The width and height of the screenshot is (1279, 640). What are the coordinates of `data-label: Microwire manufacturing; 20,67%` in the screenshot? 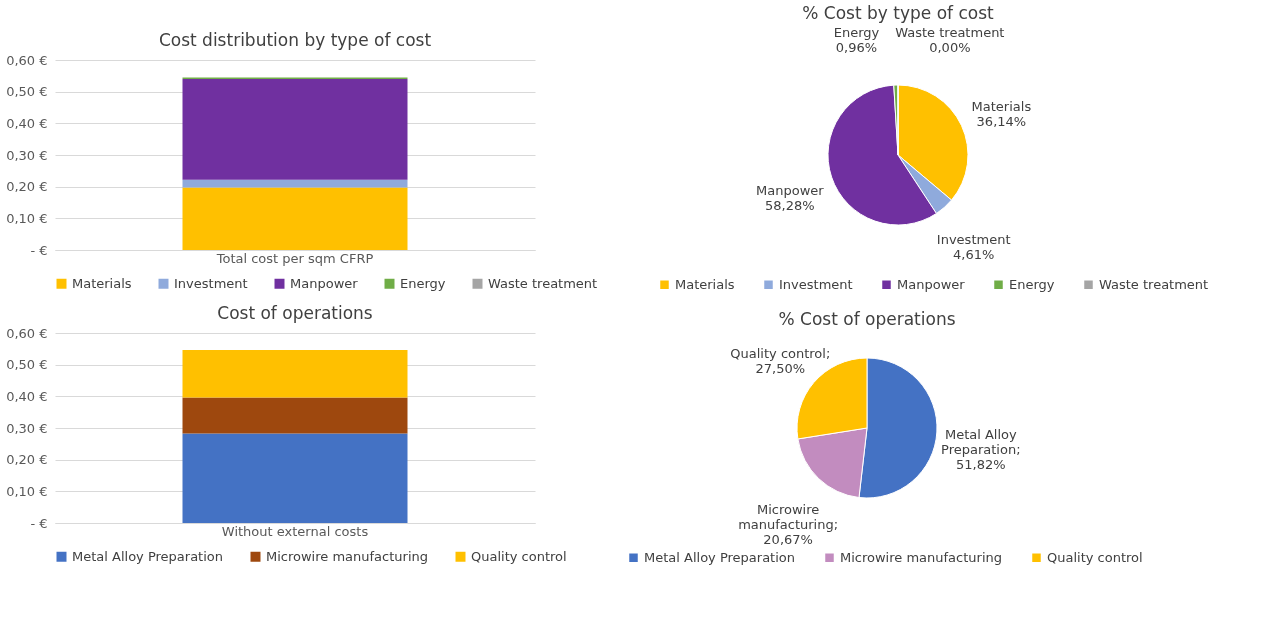 It's located at (788, 525).